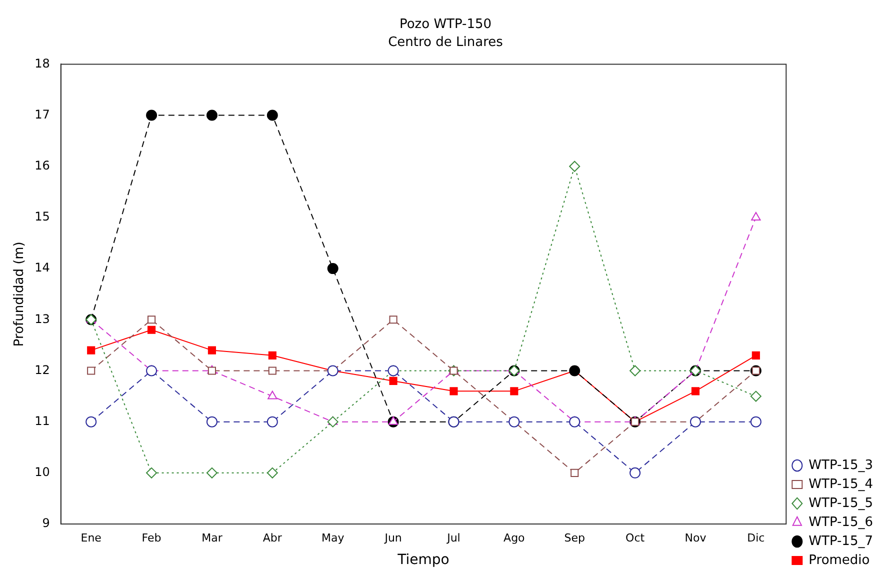 This screenshot has width=896, height=585. Describe the element at coordinates (42, 267) in the screenshot. I see `y-tick-label: 14` at that location.